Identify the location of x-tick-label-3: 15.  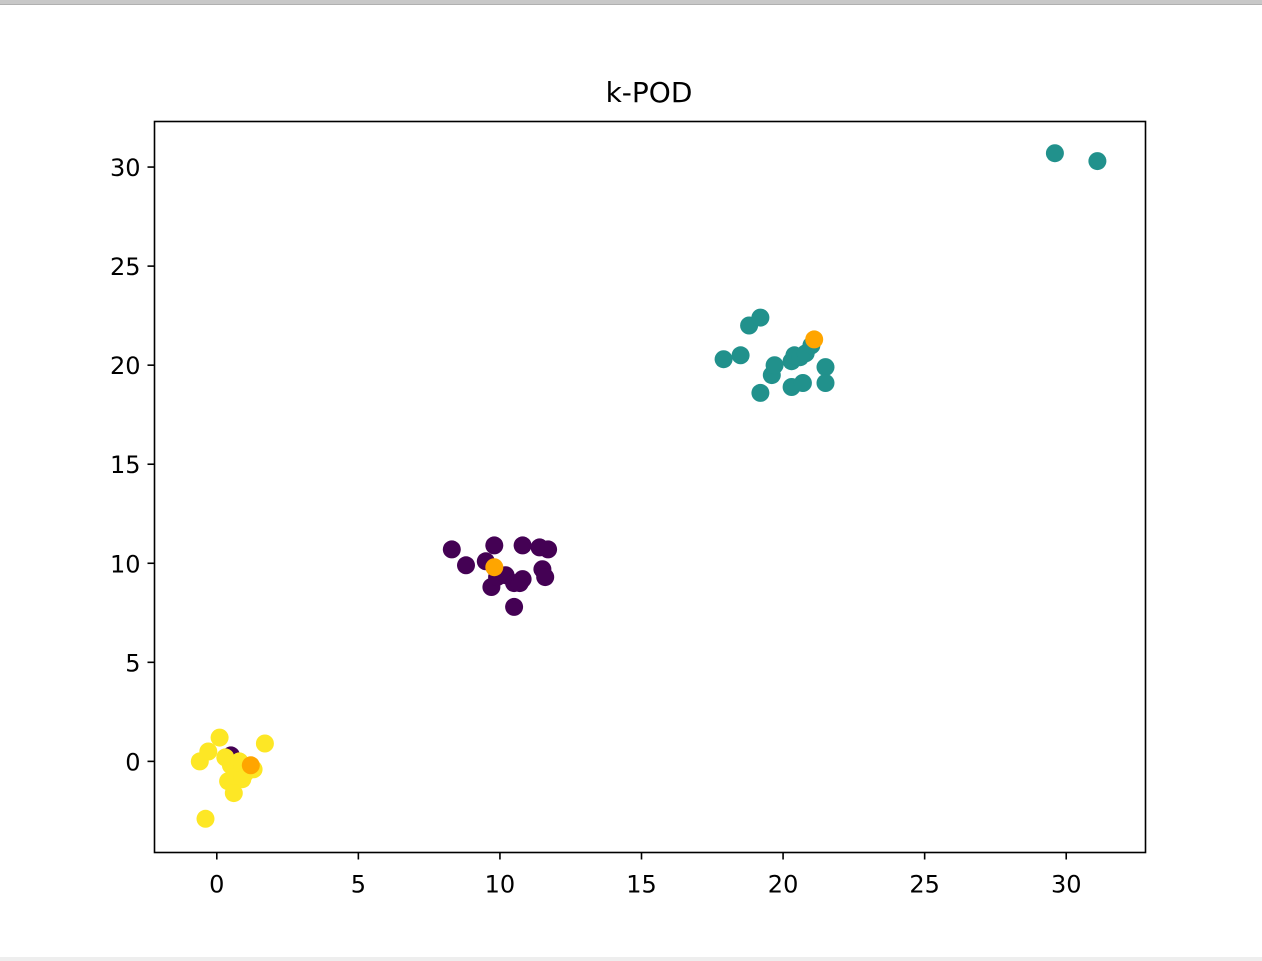
(641, 885).